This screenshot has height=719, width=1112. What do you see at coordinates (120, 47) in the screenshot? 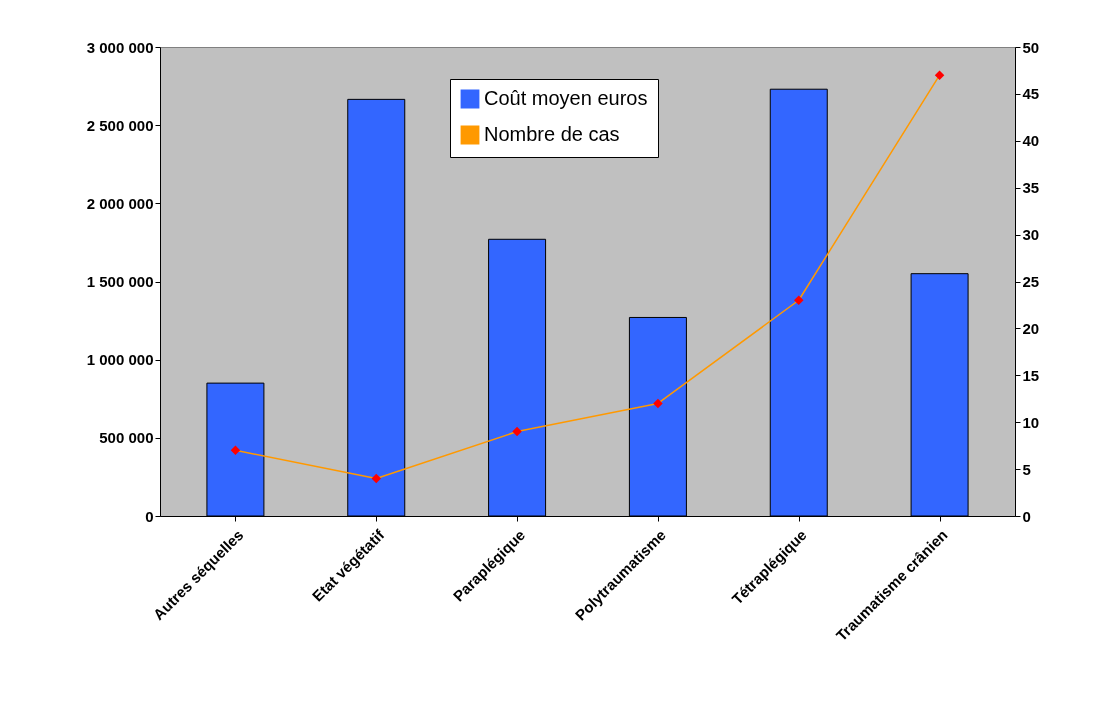
I see `y-tick-label: 3 000 000` at bounding box center [120, 47].